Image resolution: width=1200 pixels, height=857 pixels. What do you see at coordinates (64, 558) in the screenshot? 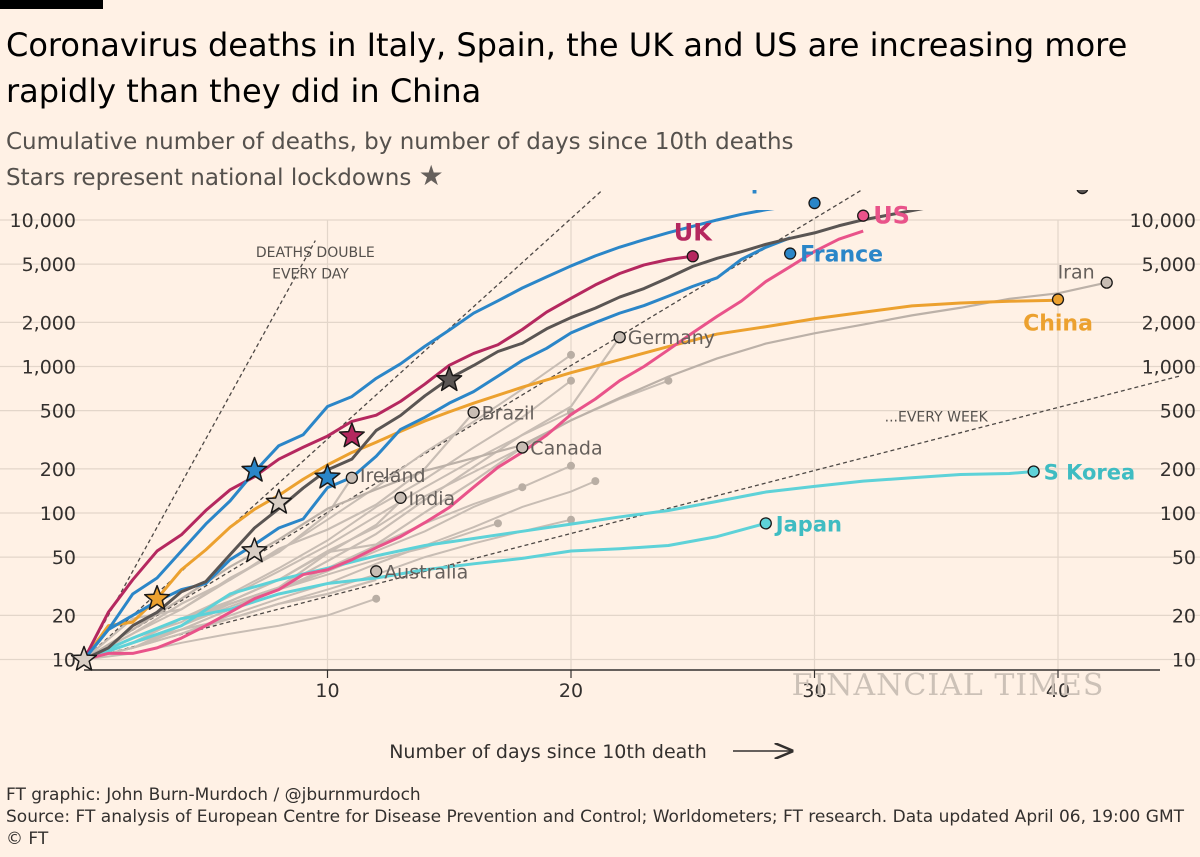
I see `y-tick-label-left: 50` at bounding box center [64, 558].